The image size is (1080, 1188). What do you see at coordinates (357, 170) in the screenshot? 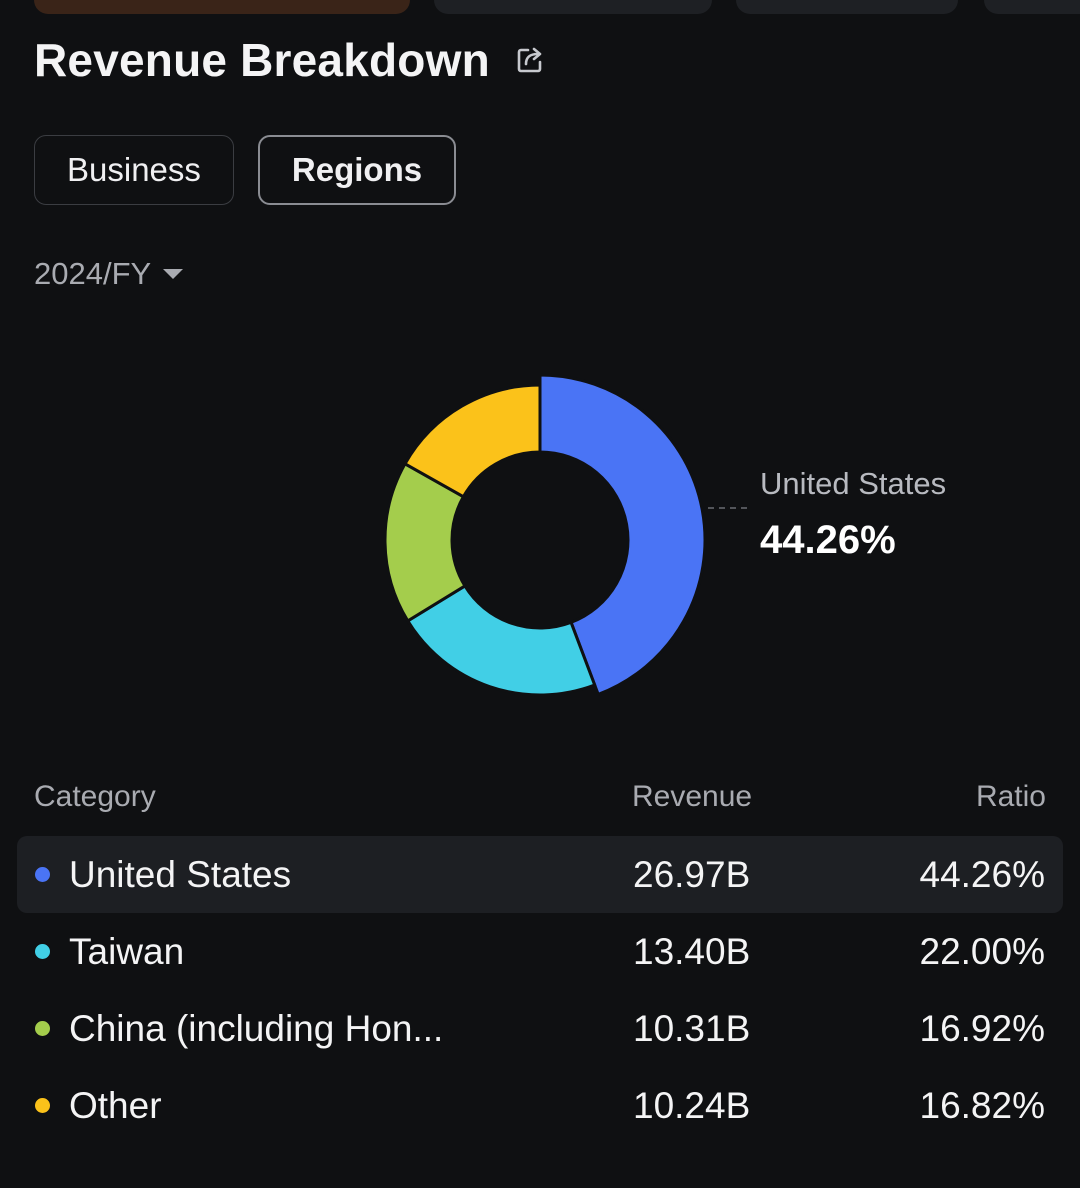
I see `regions-tab: Regions` at bounding box center [357, 170].